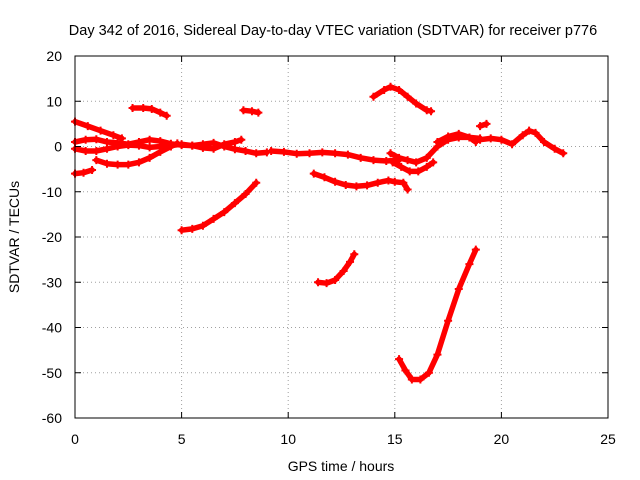  I want to click on series-line, so click(521, 142).